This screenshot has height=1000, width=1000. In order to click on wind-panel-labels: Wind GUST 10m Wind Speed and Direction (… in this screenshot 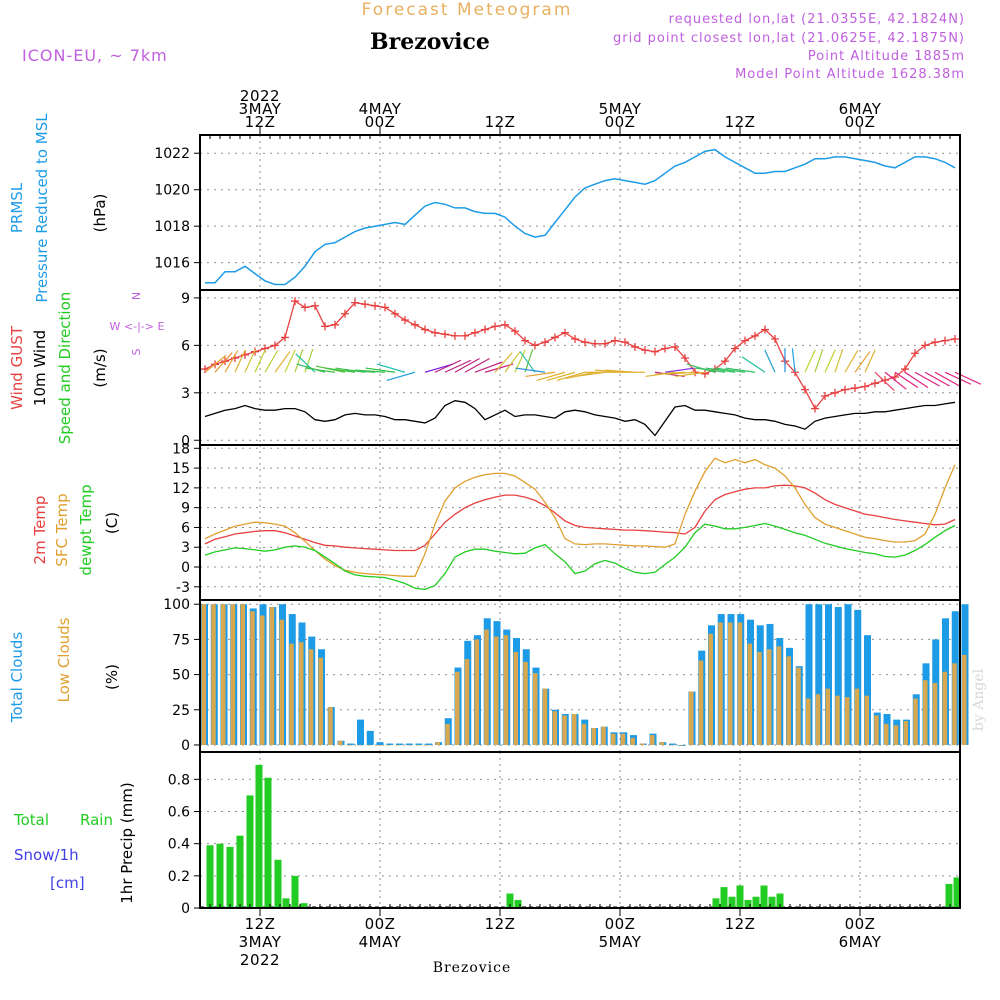, I will do `click(86, 368)`.